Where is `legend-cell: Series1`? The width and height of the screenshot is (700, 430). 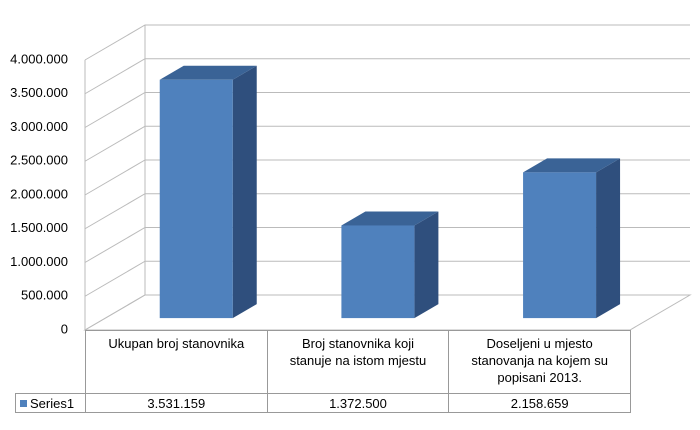 legend-cell: Series1 is located at coordinates (50, 403).